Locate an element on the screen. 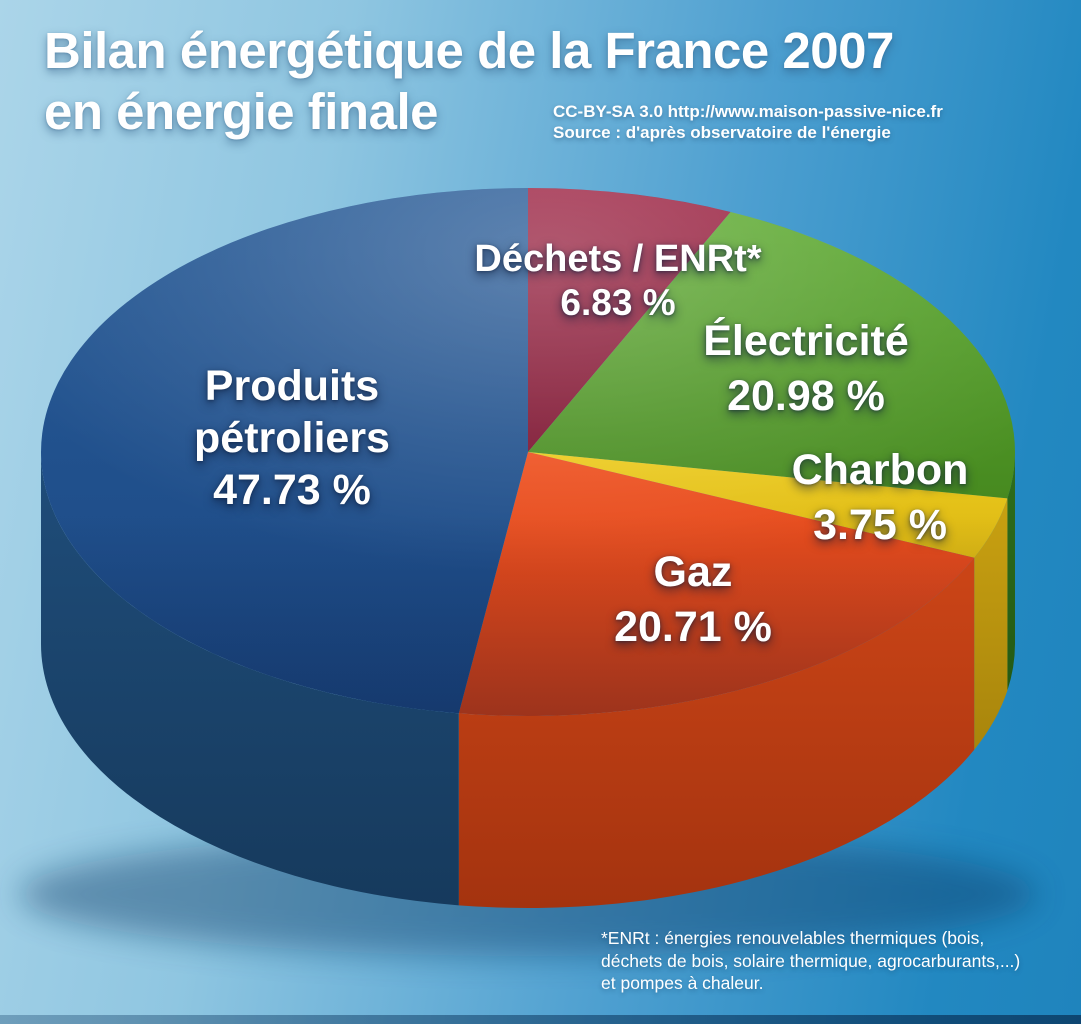 This screenshot has height=1024, width=1081. slice-value-produits-petroliers: 47.73 % is located at coordinates (292, 490).